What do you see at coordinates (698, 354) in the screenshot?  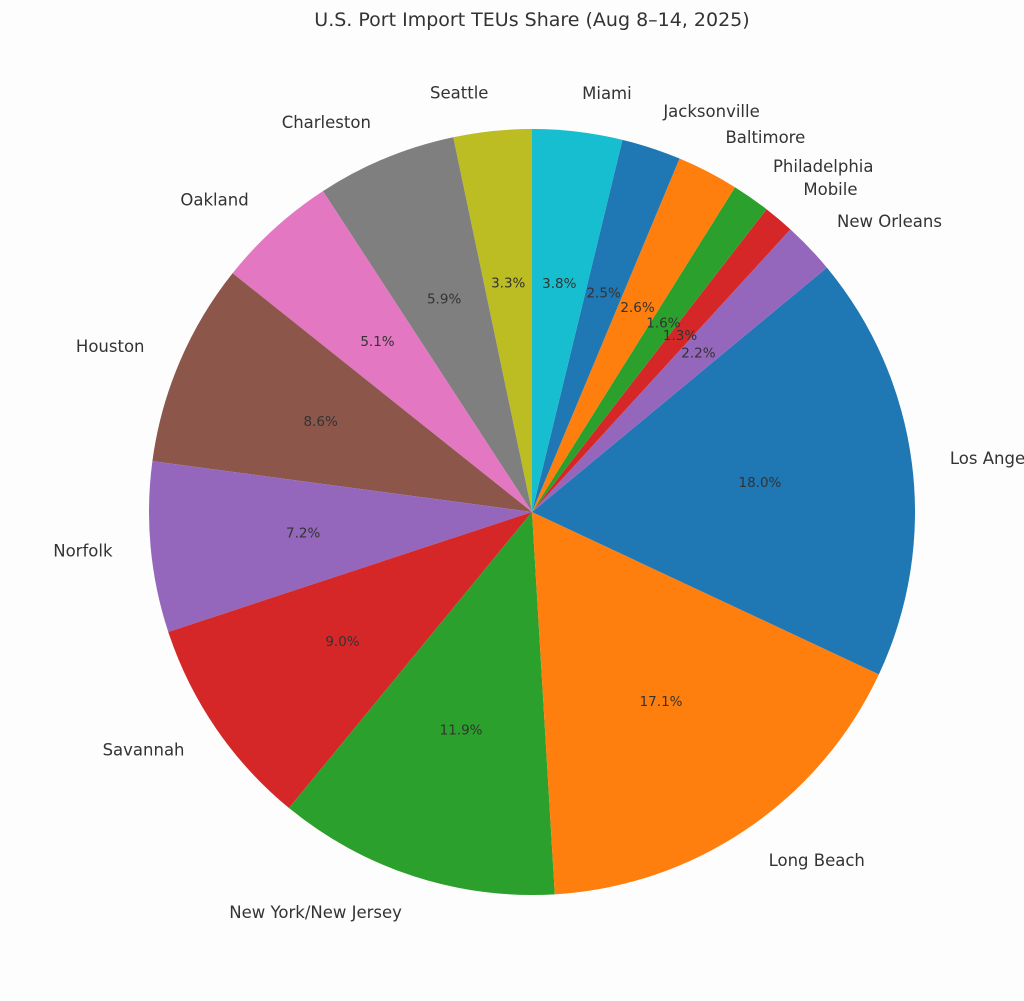 I see `pie-percent-label-new-orleans: 2.2%` at bounding box center [698, 354].